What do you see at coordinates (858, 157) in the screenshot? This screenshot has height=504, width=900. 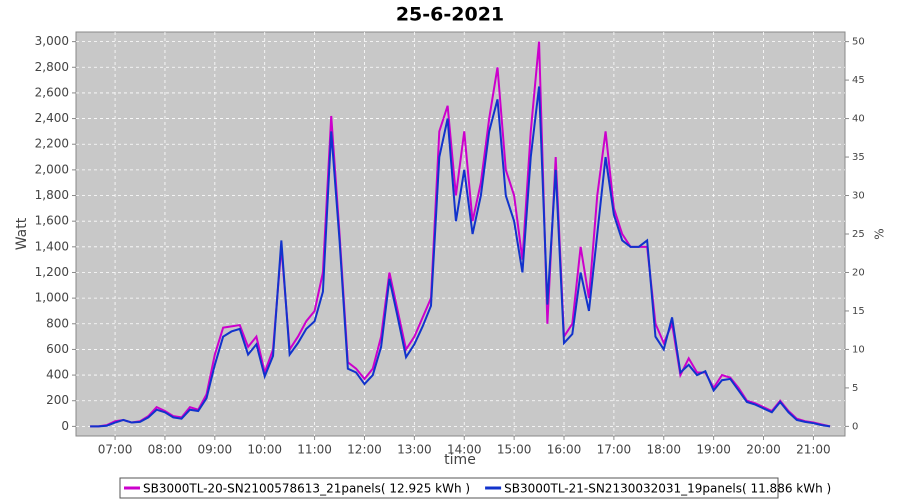 I see `y2-tick-label: 35` at bounding box center [858, 157].